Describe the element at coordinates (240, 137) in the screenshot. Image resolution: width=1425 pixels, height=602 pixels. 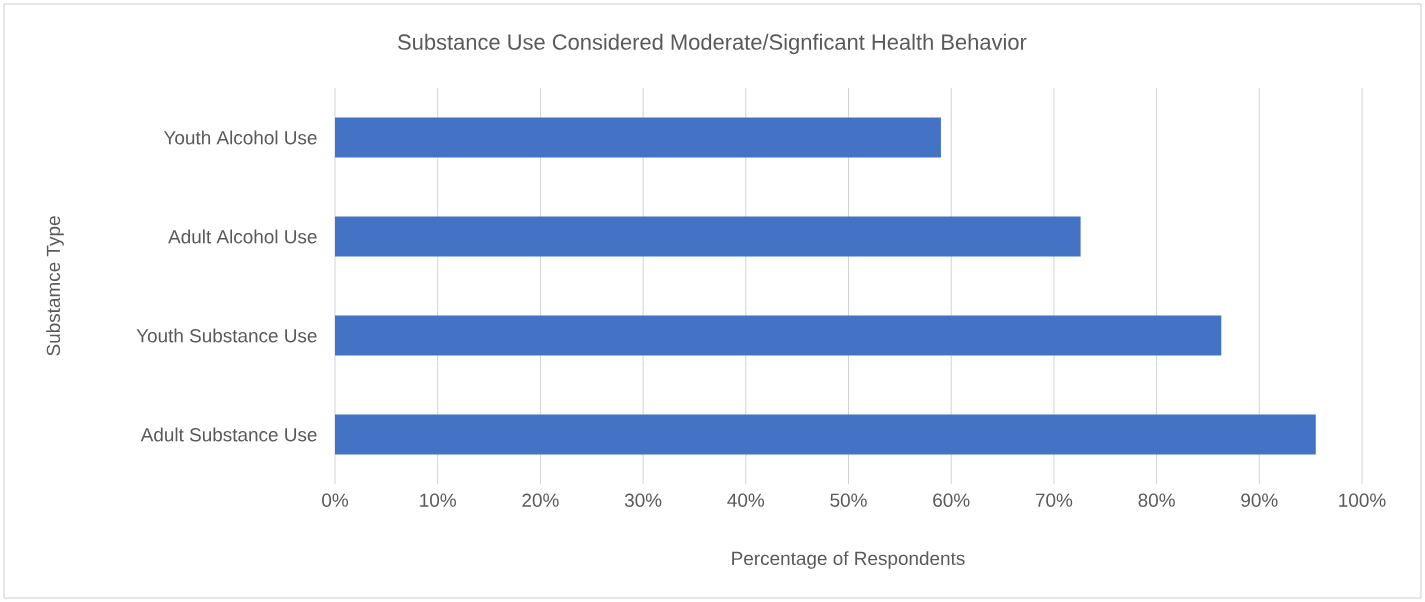
I see `y-tick-label: Youth Alcohol Use` at that location.